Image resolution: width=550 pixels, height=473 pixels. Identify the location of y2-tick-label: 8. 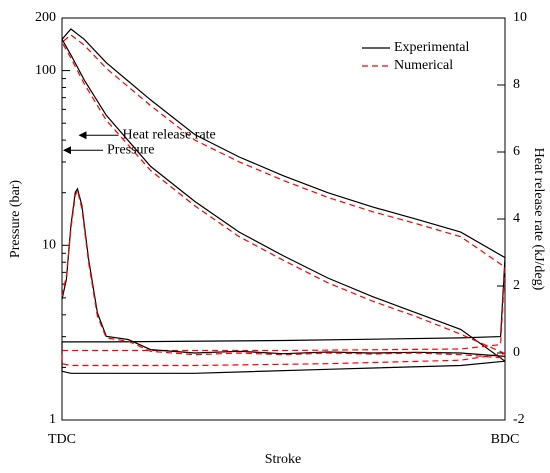
(516, 84).